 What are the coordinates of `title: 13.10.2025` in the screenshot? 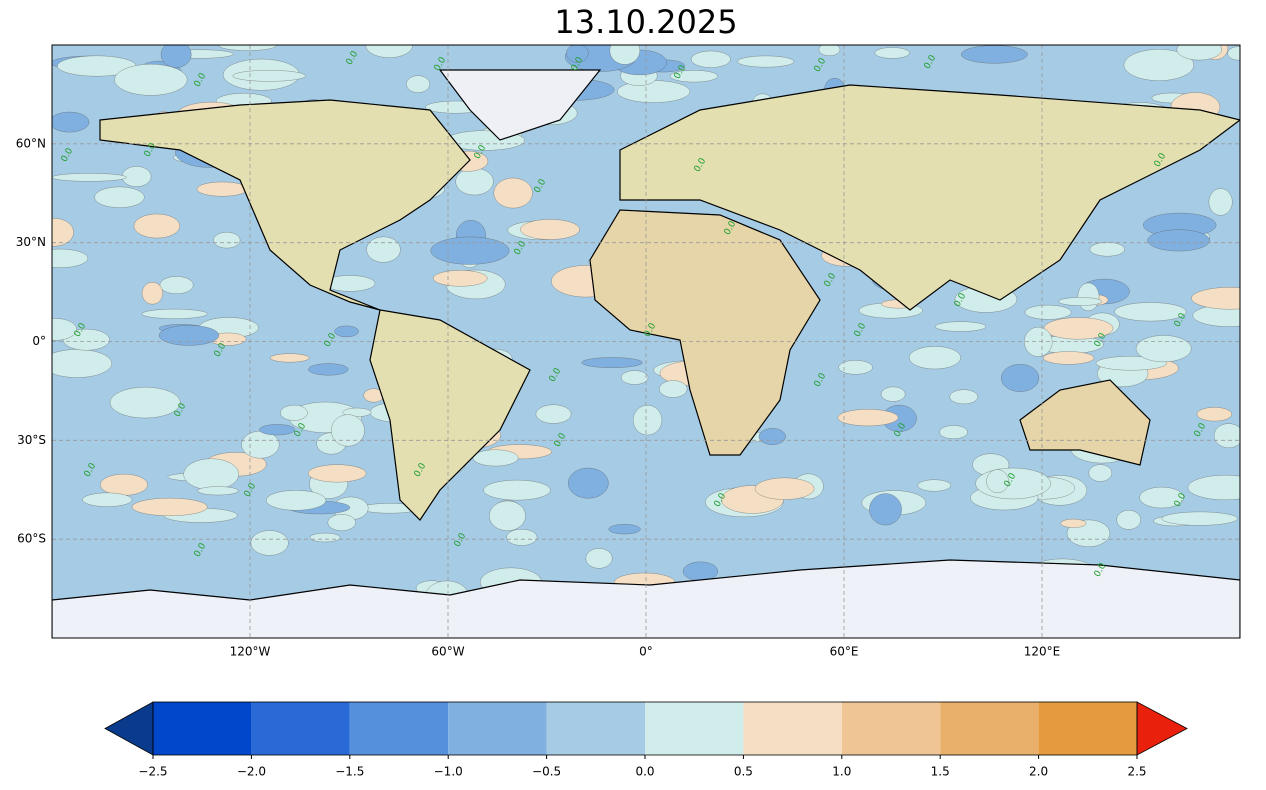 It's located at (645, 22).